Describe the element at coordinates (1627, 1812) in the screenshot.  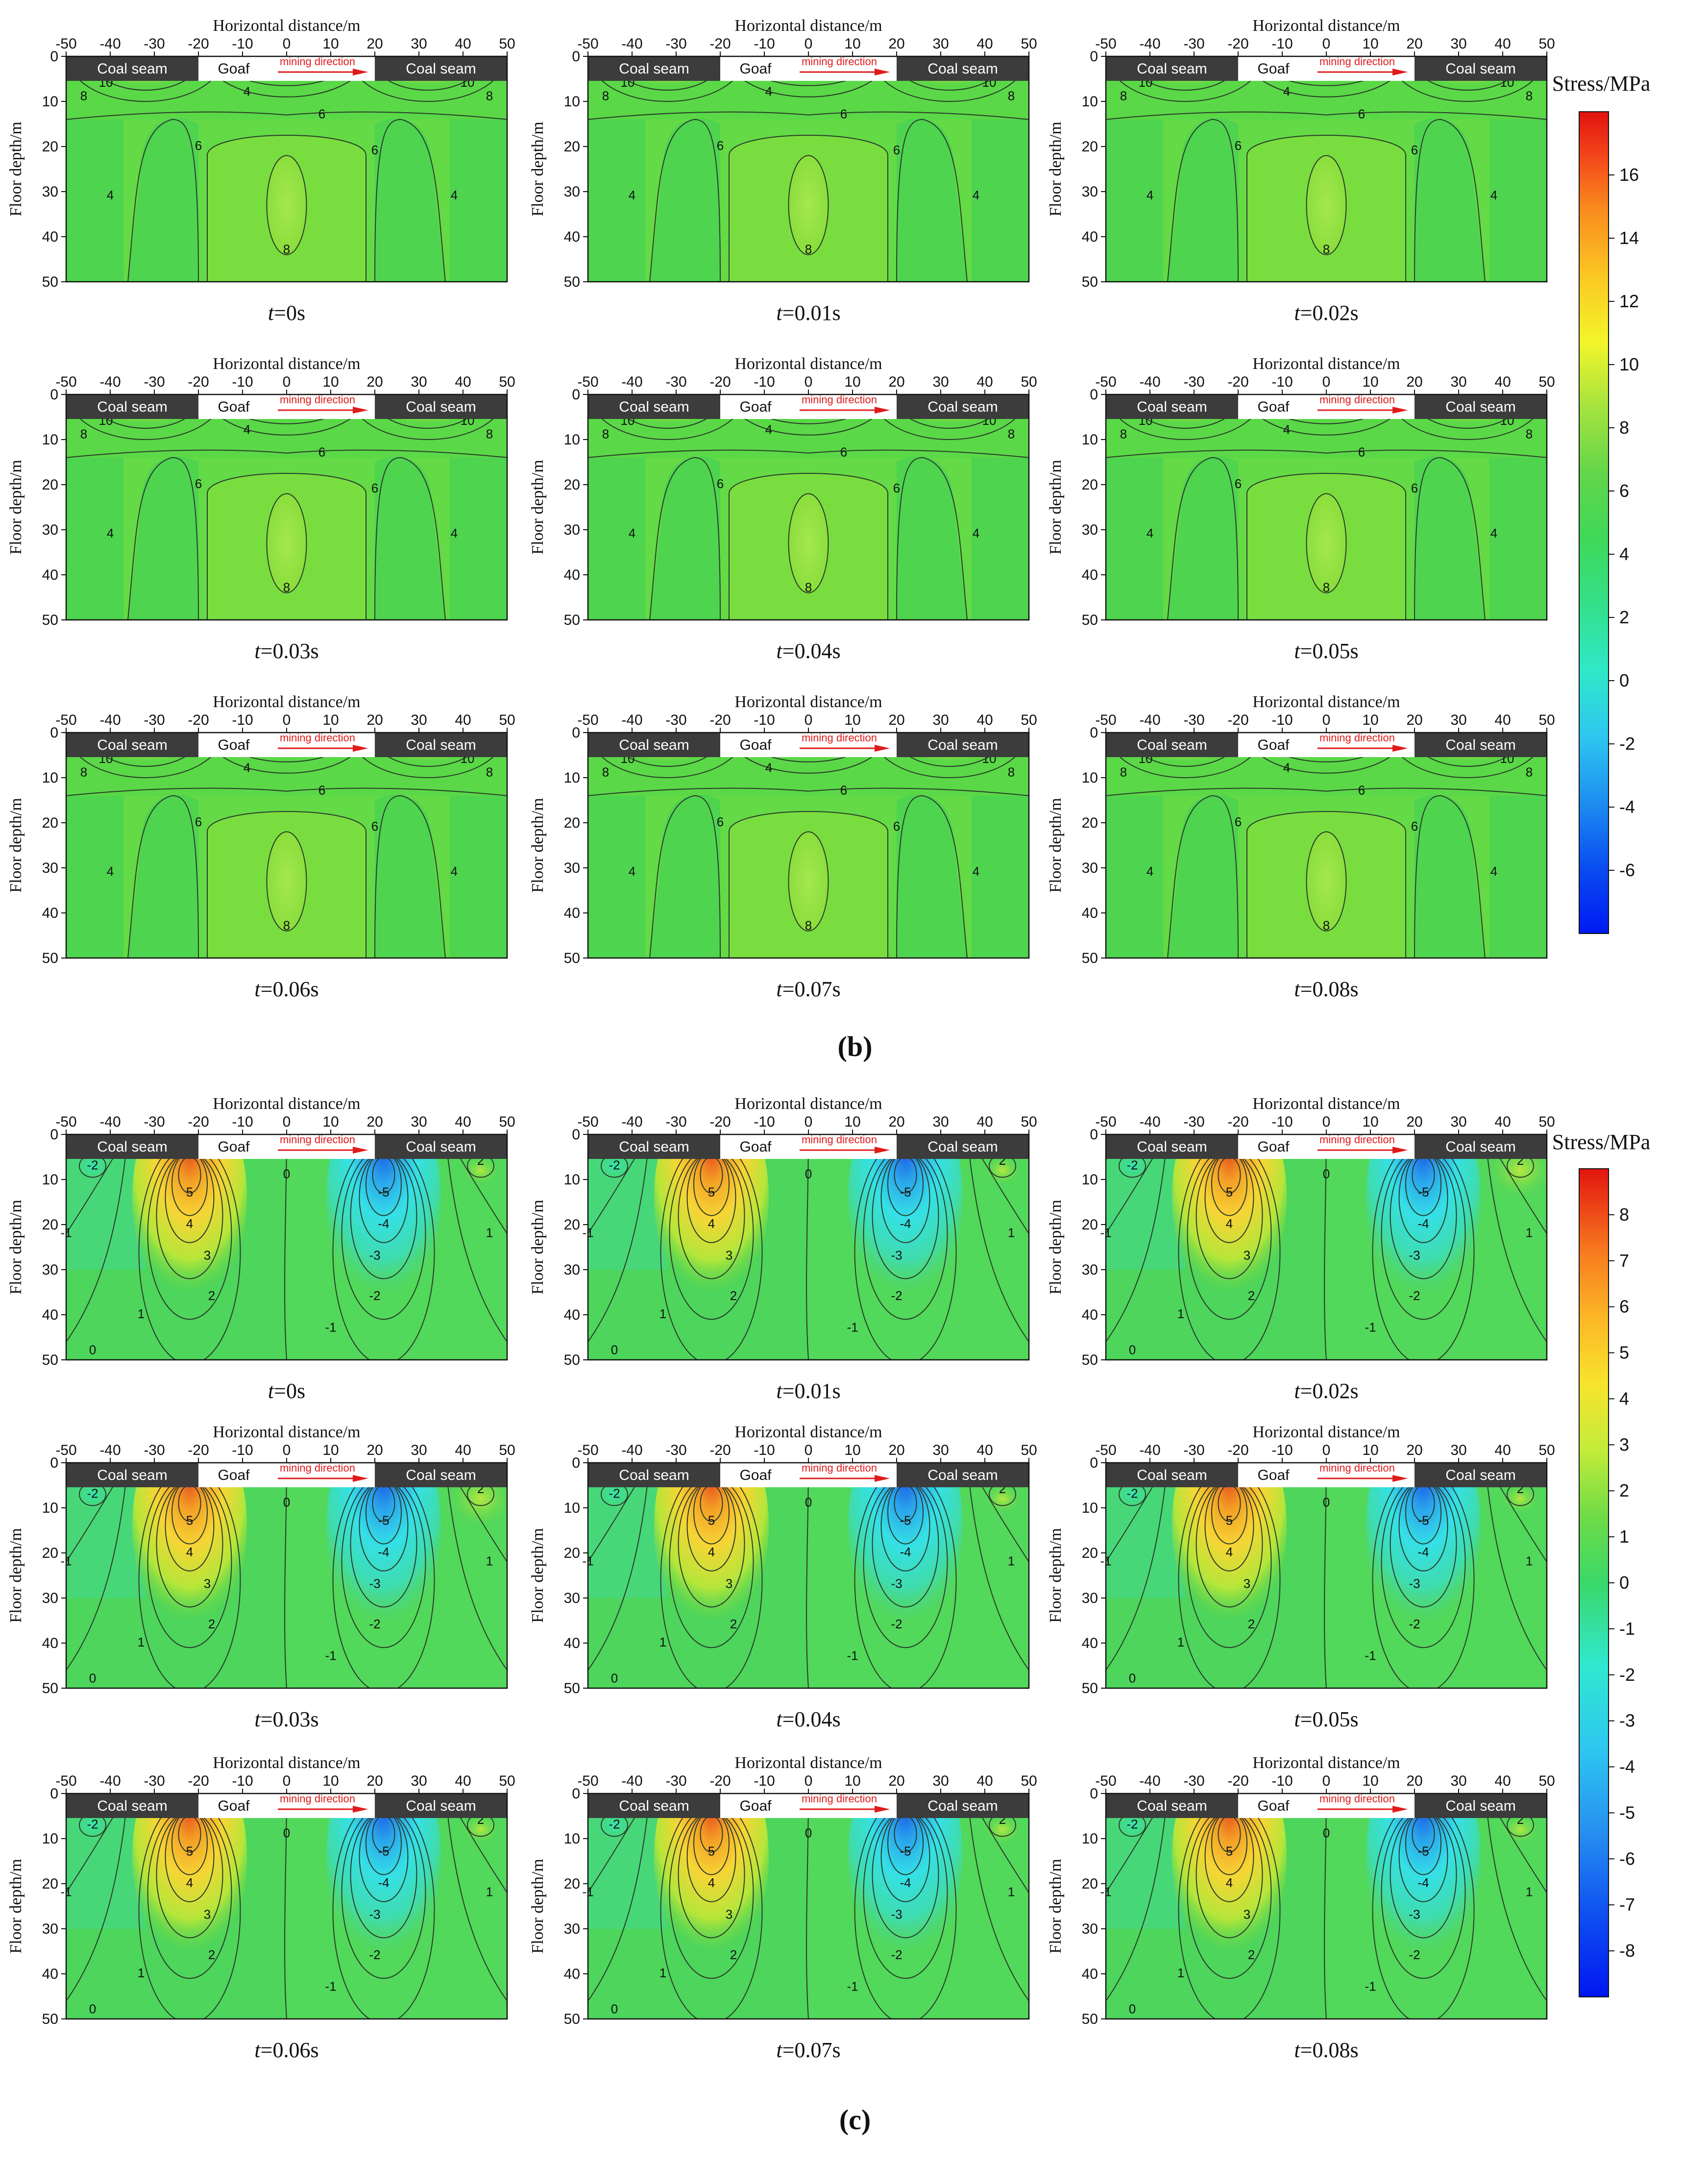
I see `colorbar-tick-label: -5` at that location.